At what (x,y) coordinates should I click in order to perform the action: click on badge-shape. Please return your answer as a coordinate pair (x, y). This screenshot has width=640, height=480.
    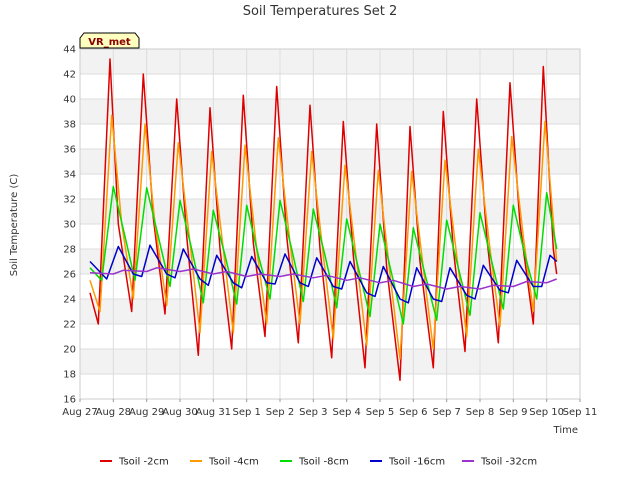
    Looking at the image, I should click on (109, 40).